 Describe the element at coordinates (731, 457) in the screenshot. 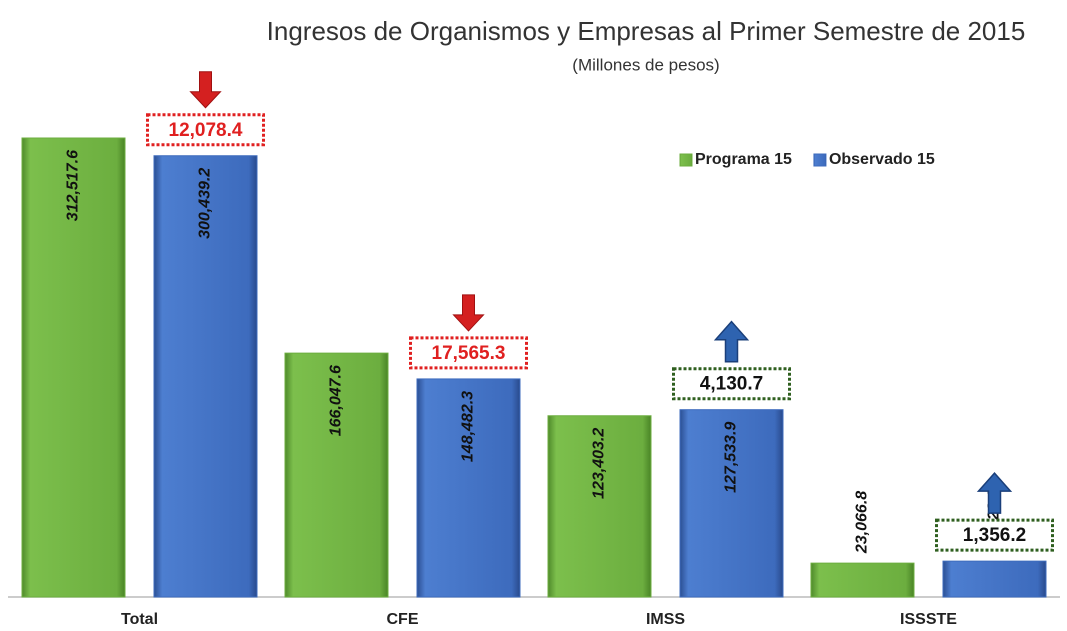

I see `data-label: 127,533.9` at that location.